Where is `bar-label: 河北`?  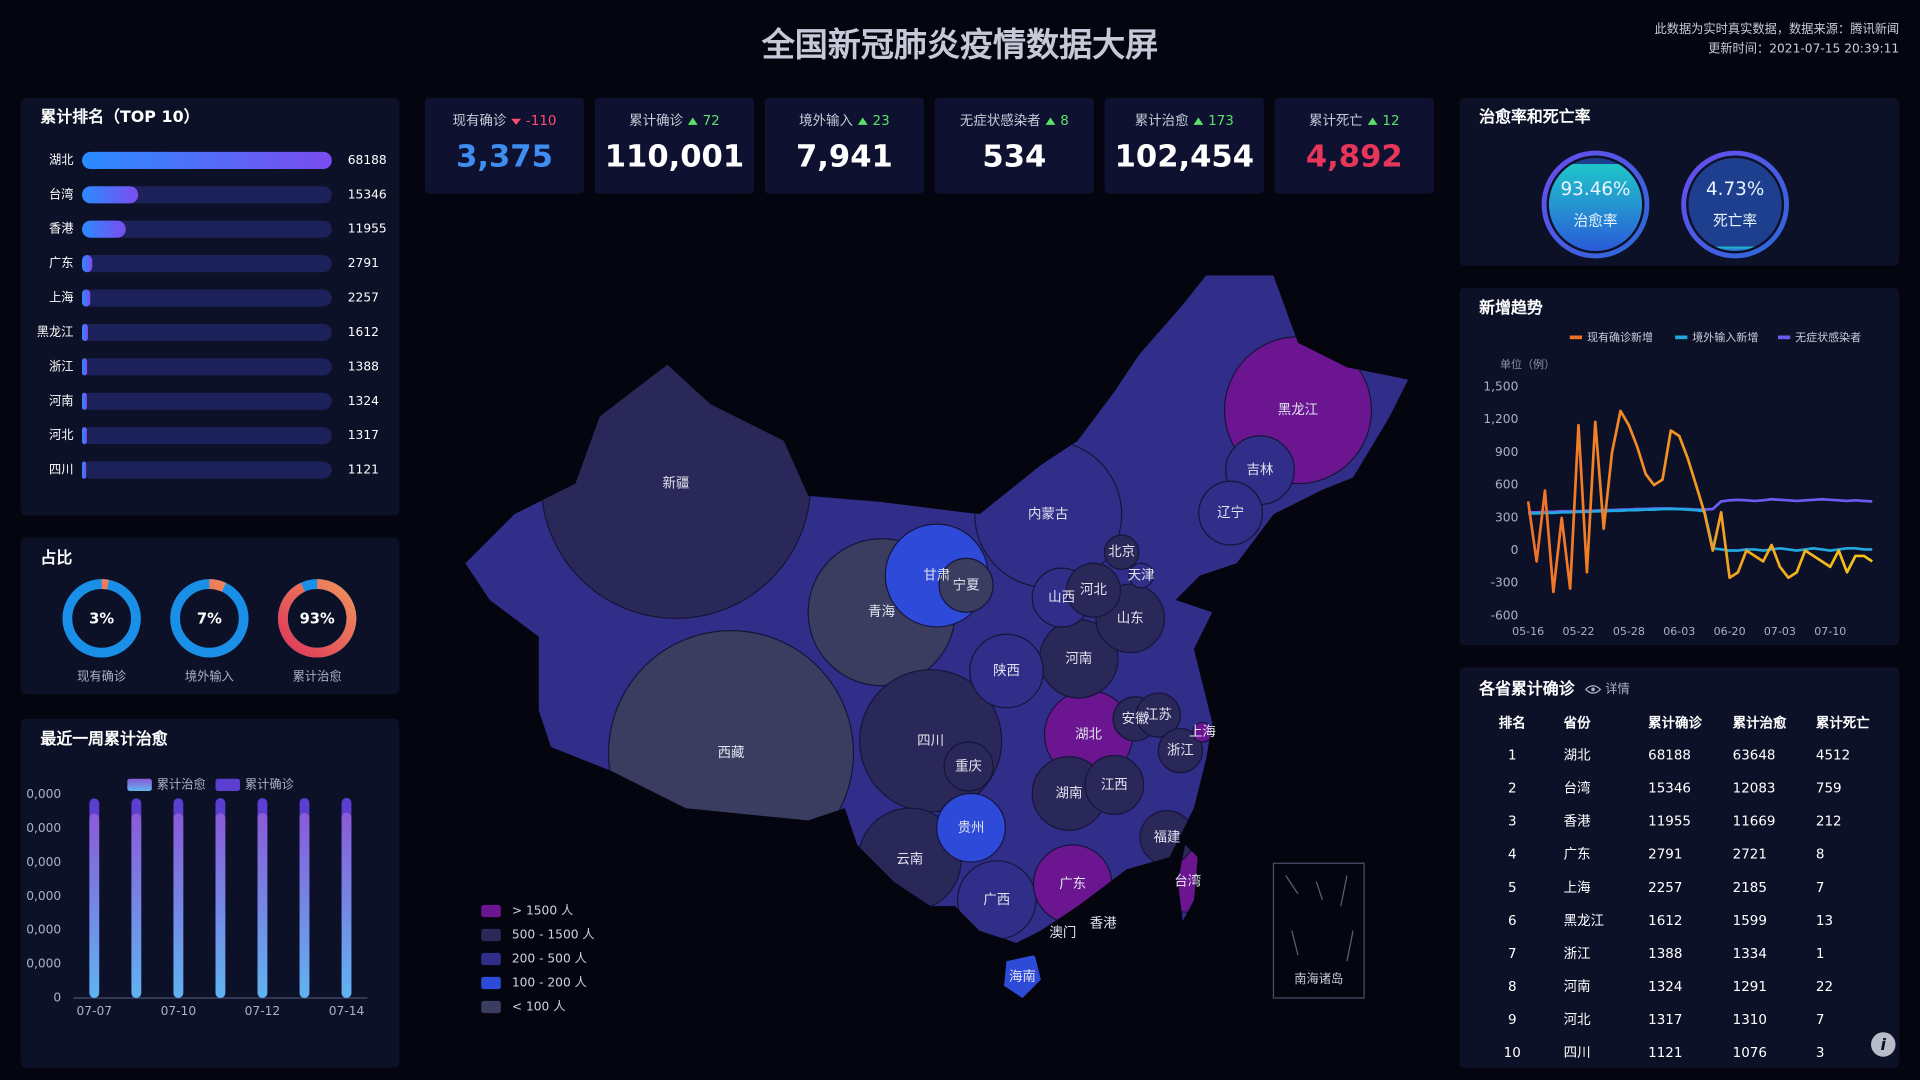 bar-label: 河北 is located at coordinates (61, 435).